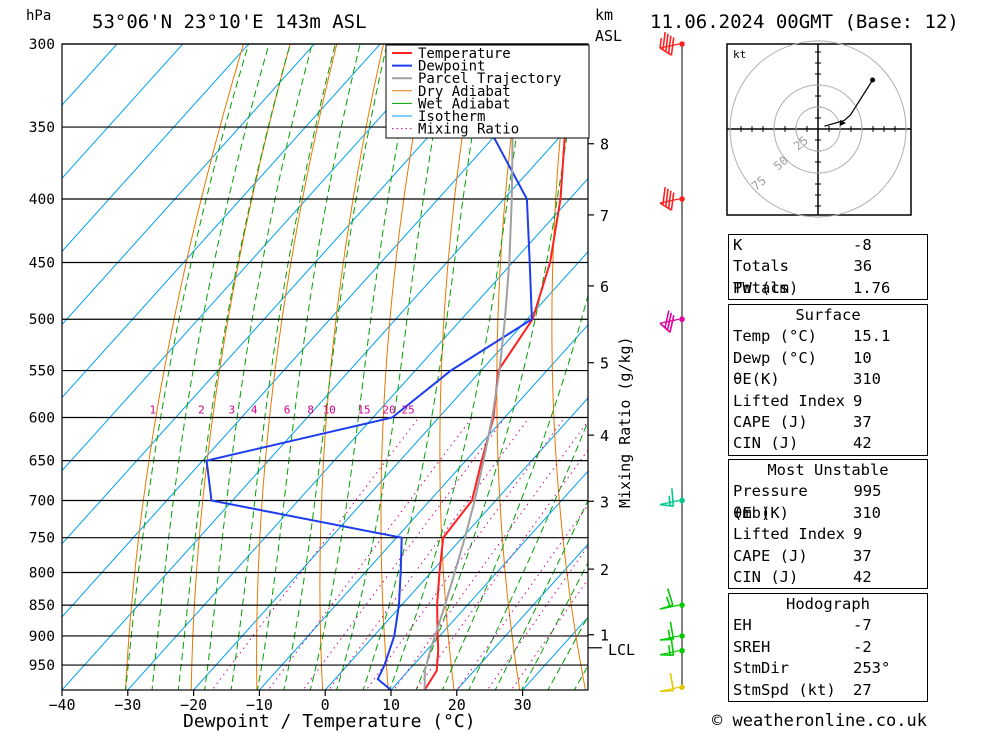 Image resolution: width=1000 pixels, height=733 pixels. Describe the element at coordinates (464, 54) in the screenshot. I see `legend-label: Temperature` at that location.